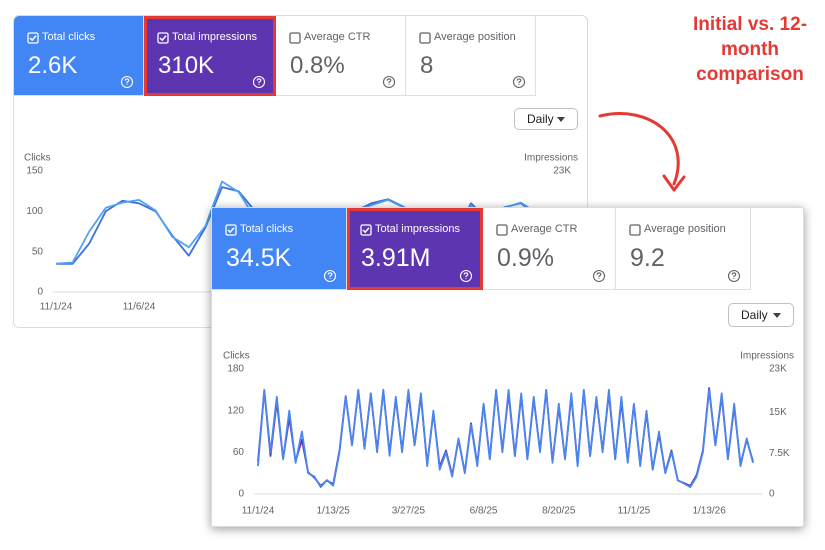 The image size is (825, 550). I want to click on y-tick-label: 60, so click(239, 452).